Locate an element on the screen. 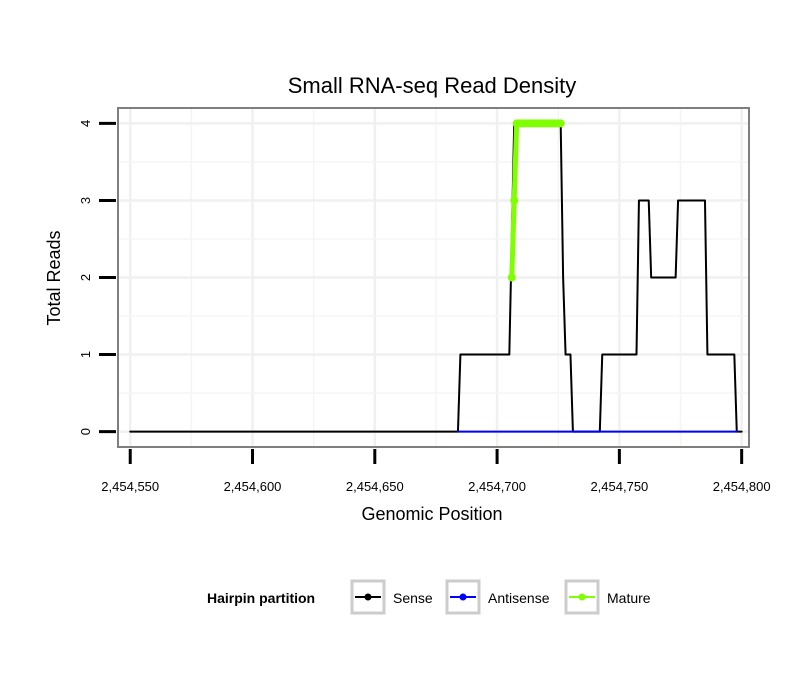 The image size is (810, 690). y-tick-label: 3 is located at coordinates (85, 200).